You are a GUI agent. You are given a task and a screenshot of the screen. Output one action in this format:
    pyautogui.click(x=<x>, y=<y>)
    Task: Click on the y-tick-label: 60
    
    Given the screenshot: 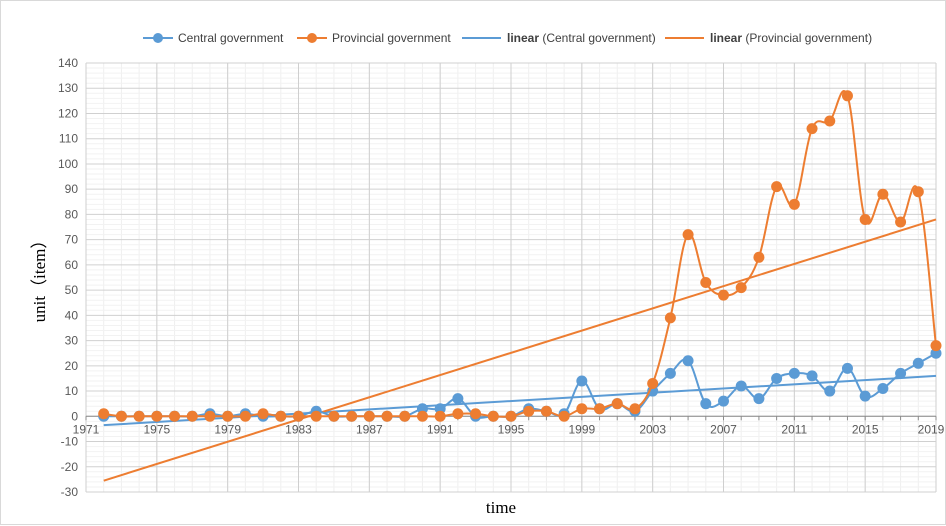 What is the action you would take?
    pyautogui.click(x=72, y=265)
    